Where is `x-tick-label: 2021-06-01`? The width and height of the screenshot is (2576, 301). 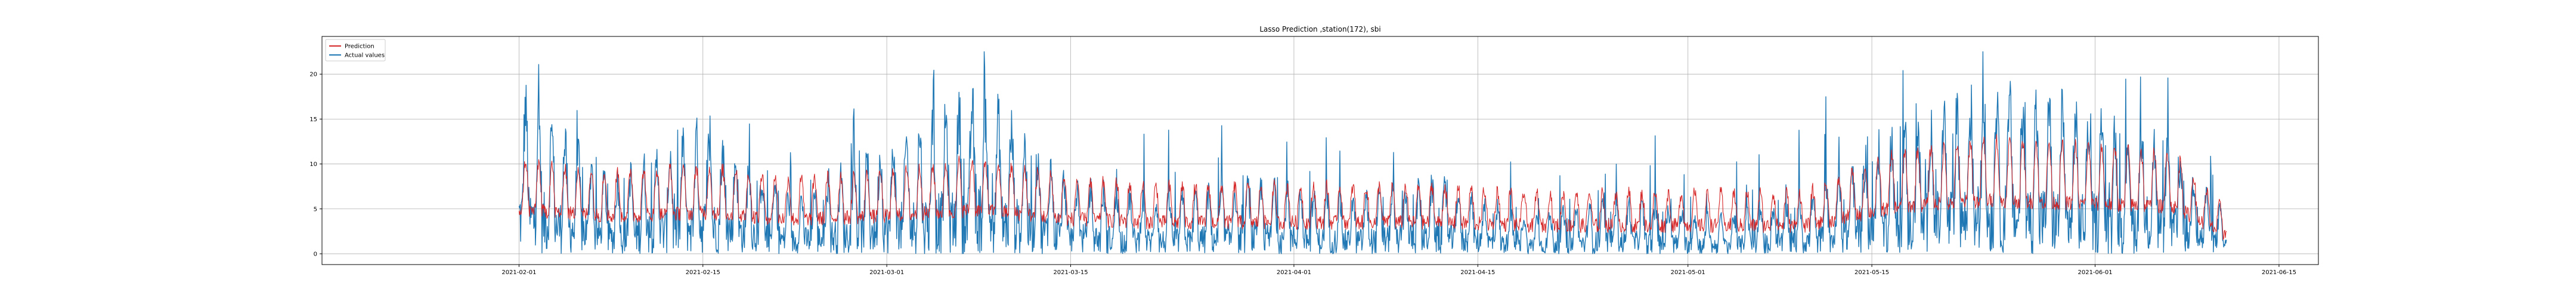
x-tick-label: 2021-06-01 is located at coordinates (2094, 272).